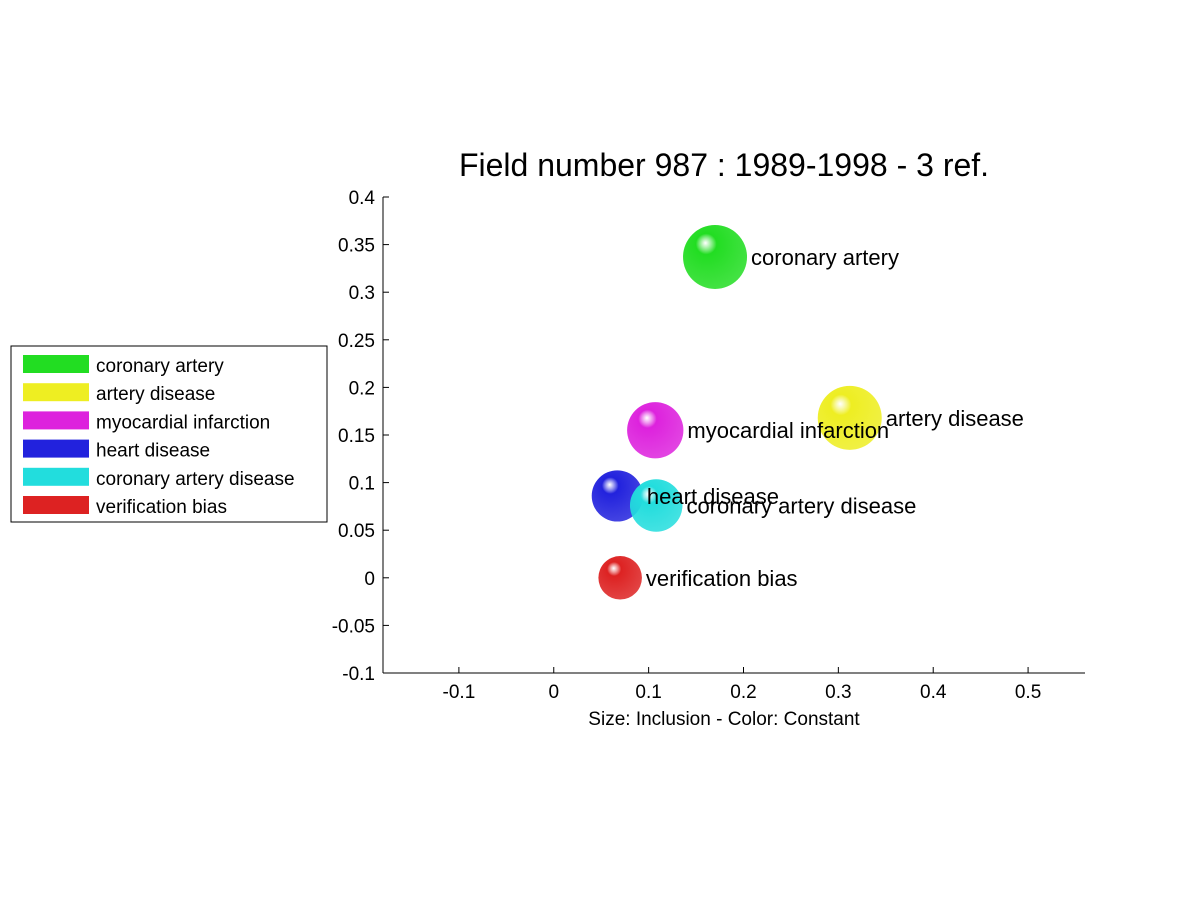  Describe the element at coordinates (648, 692) in the screenshot. I see `x-tick-label: 0.1` at that location.